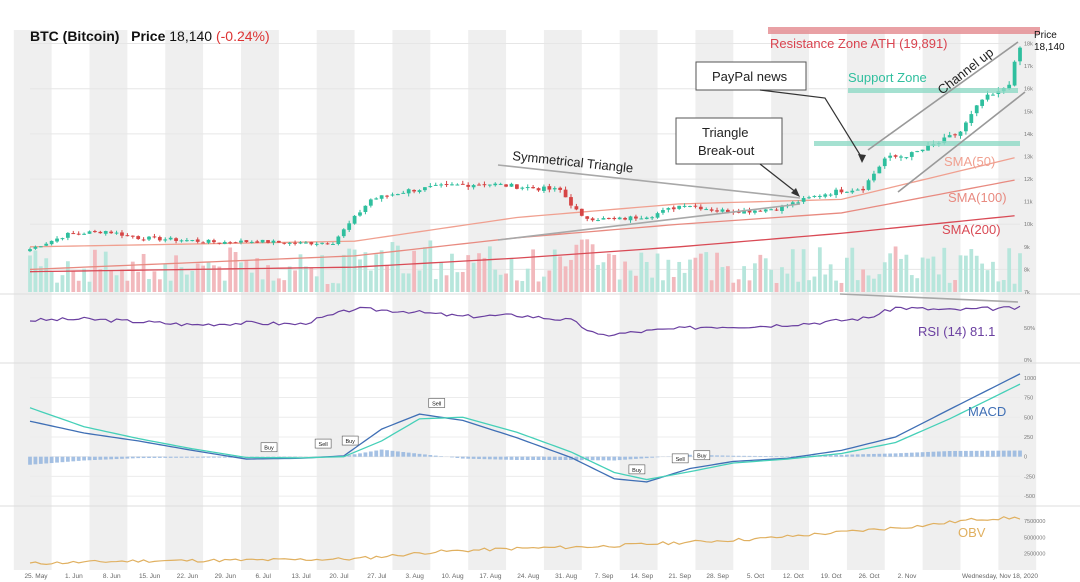 The width and height of the screenshot is (1080, 582). I want to click on triangle-breakout-label-1: Triangle, so click(725, 132).